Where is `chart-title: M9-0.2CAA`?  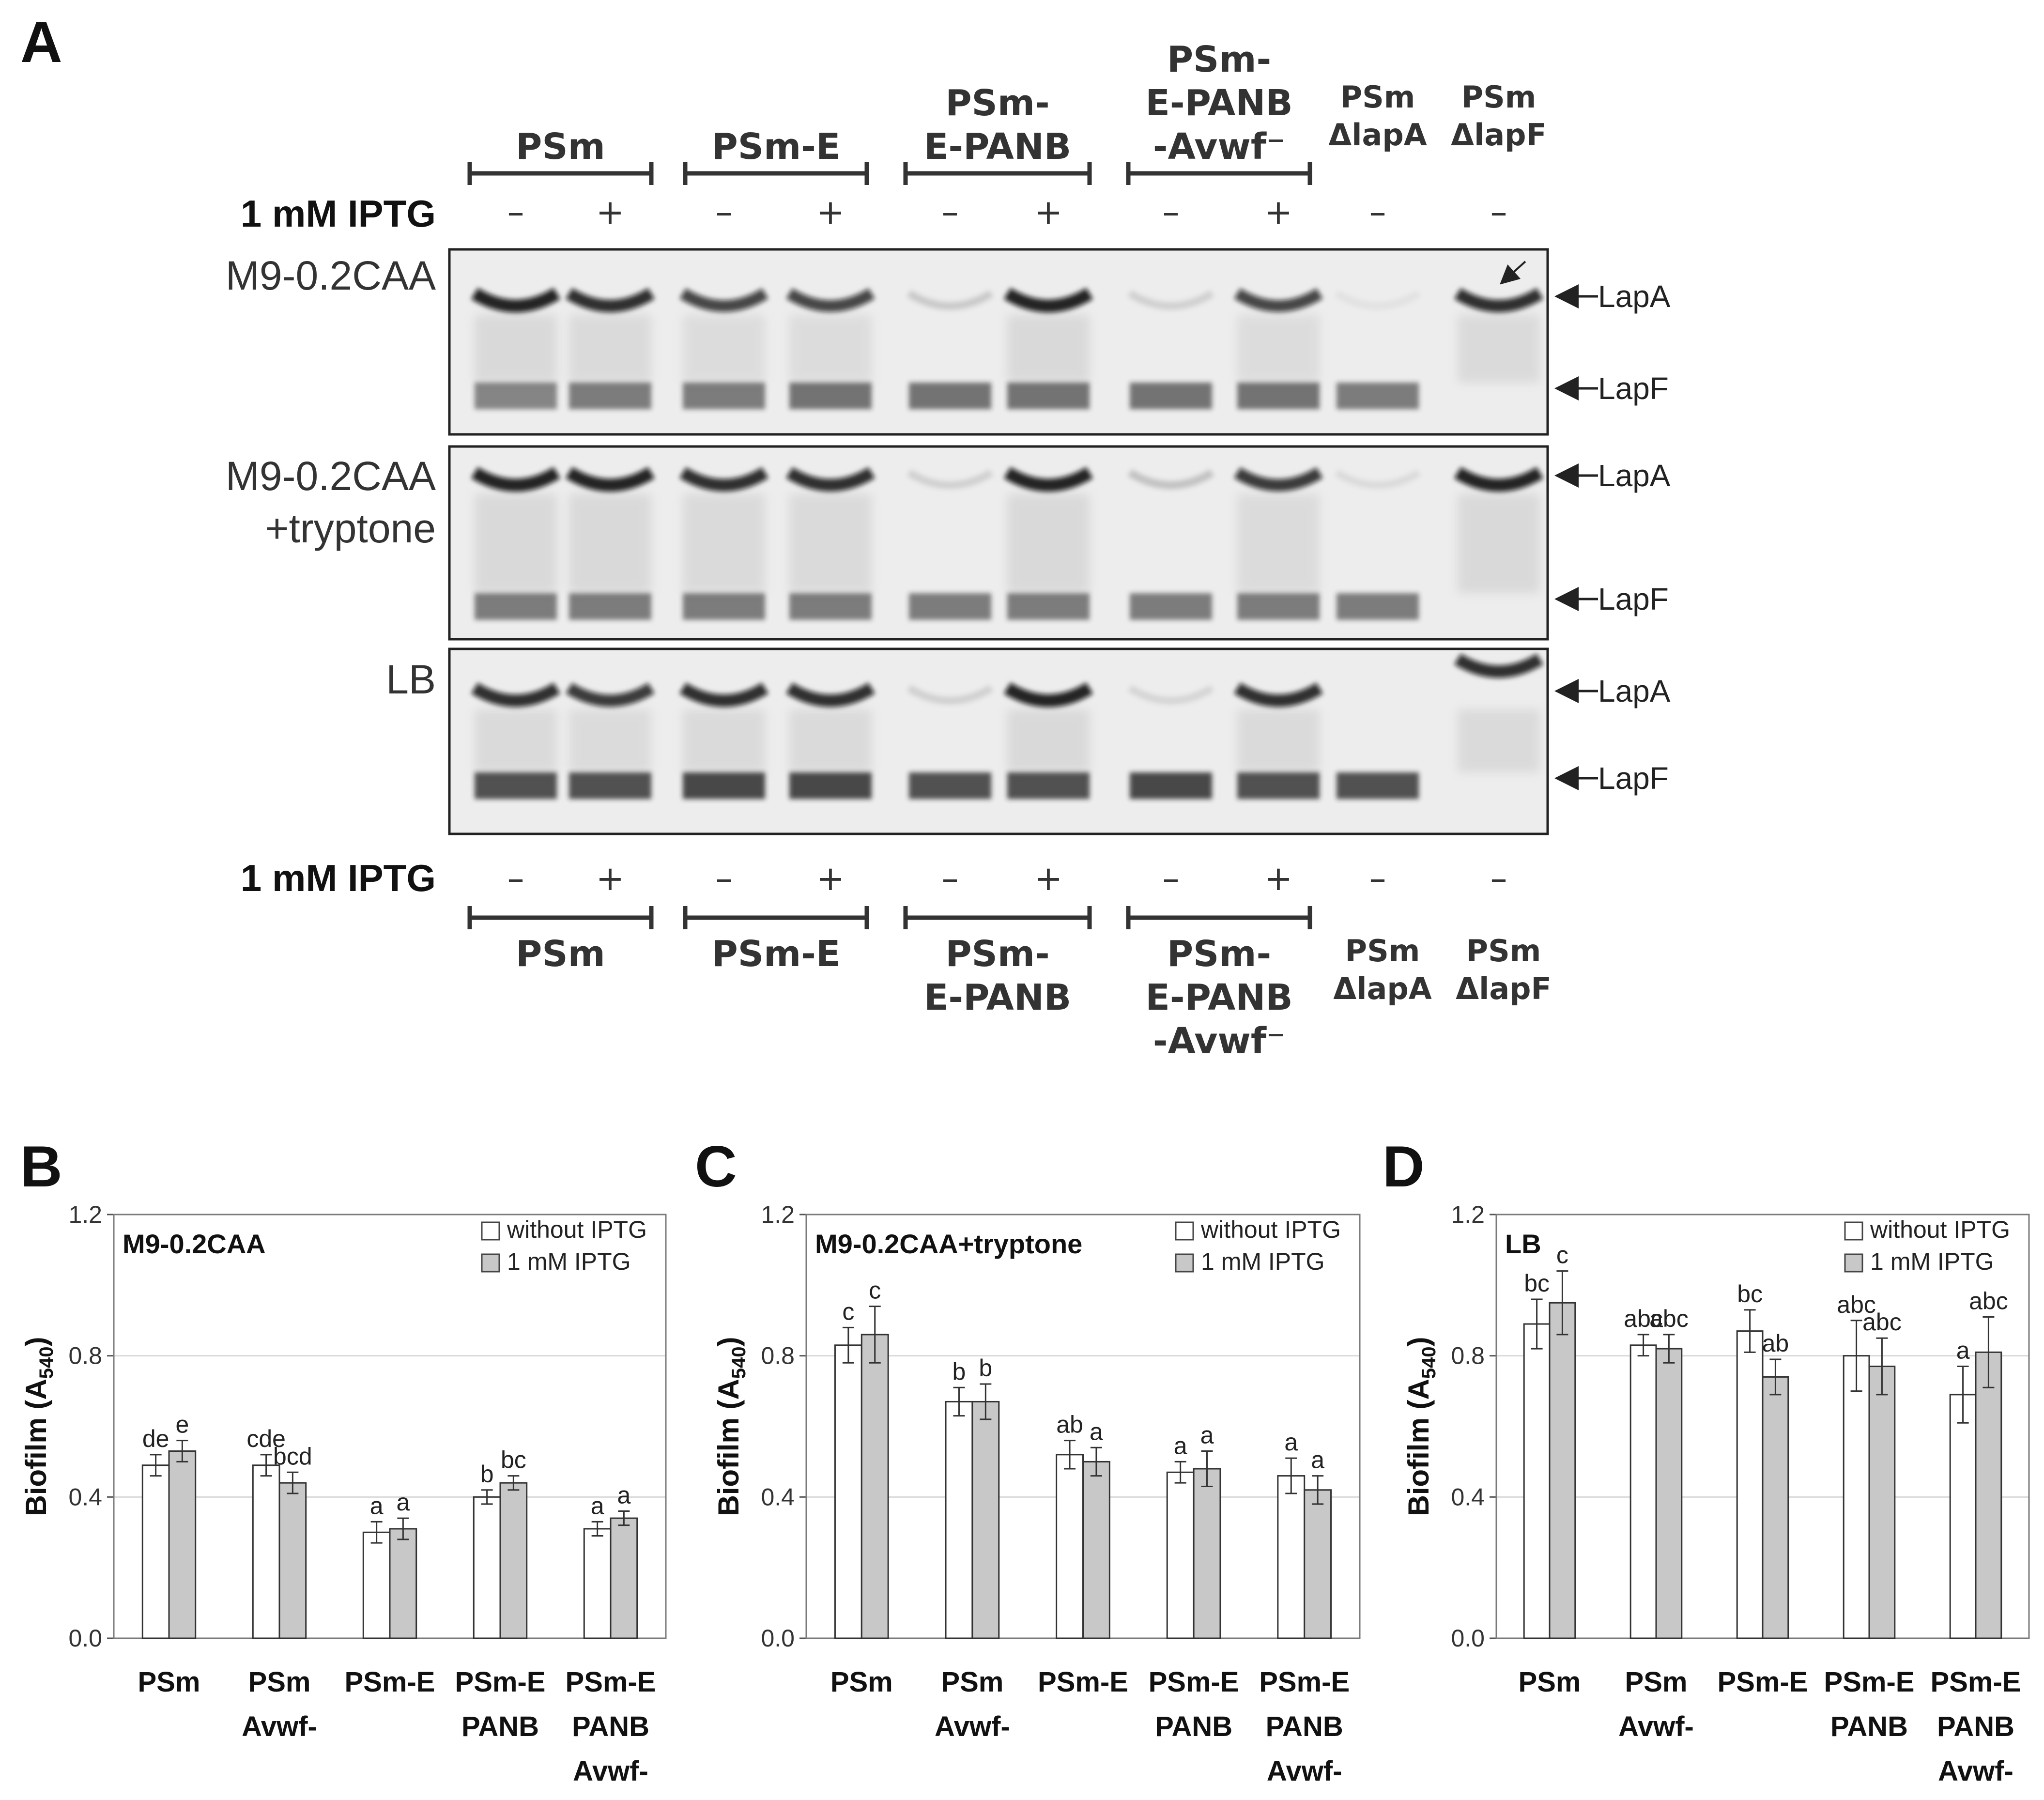 chart-title: M9-0.2CAA is located at coordinates (194, 1244).